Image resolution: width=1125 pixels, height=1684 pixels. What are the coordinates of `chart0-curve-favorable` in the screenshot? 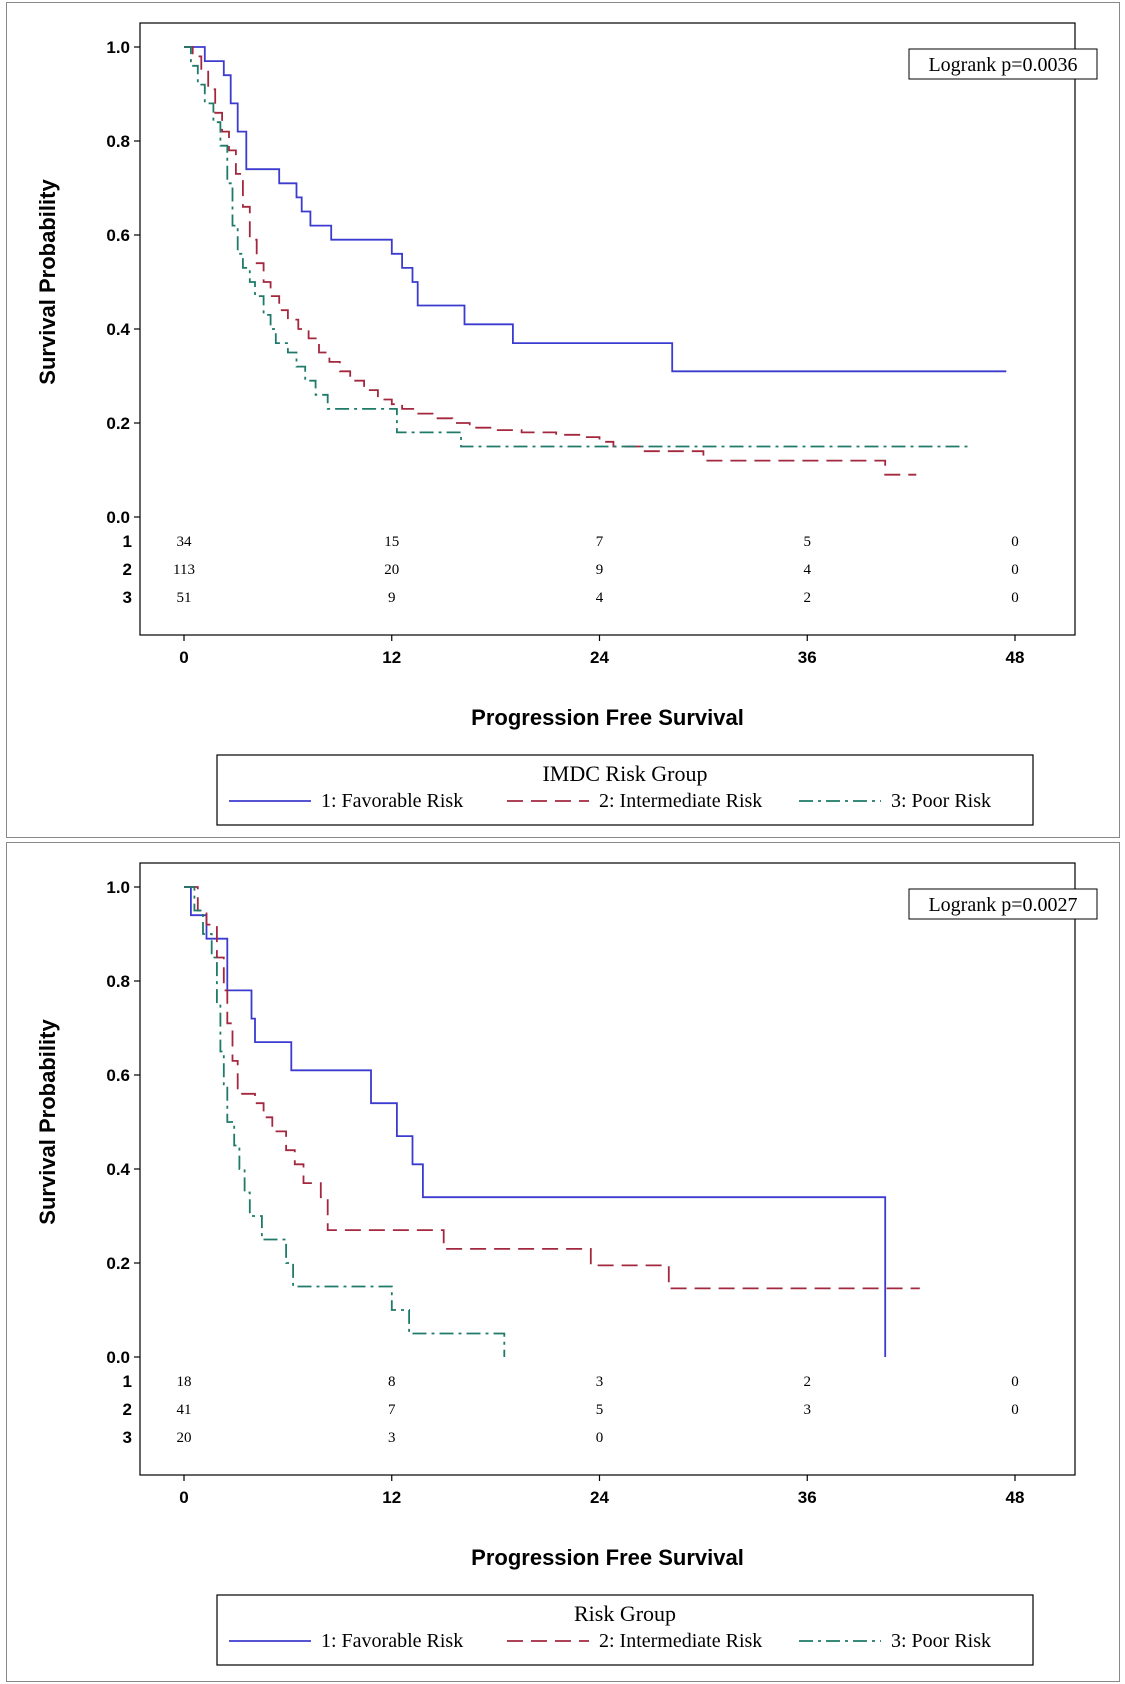 It's located at (595, 209).